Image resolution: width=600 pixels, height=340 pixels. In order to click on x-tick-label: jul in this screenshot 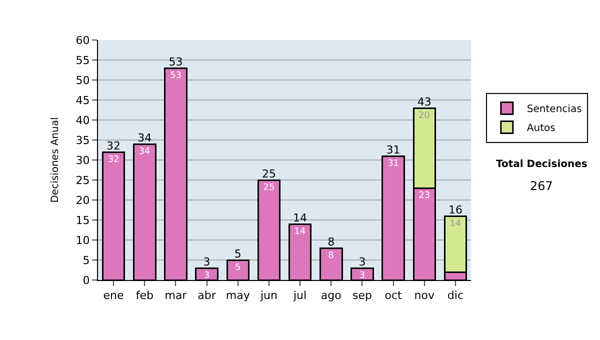, I will do `click(299, 295)`.